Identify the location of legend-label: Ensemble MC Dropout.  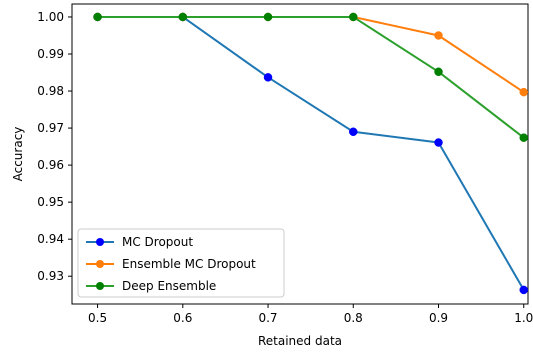
(189, 264).